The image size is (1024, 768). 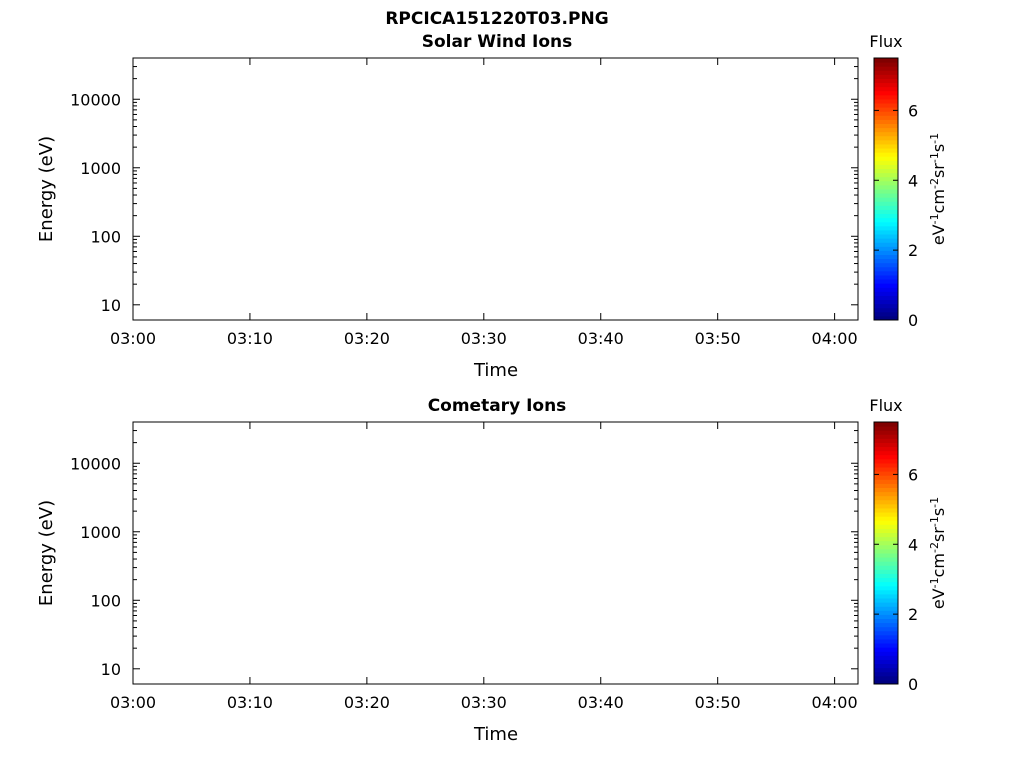 What do you see at coordinates (938, 553) in the screenshot?
I see `colorbar-units-cometary: eV-1cm-2sr-1s-1` at bounding box center [938, 553].